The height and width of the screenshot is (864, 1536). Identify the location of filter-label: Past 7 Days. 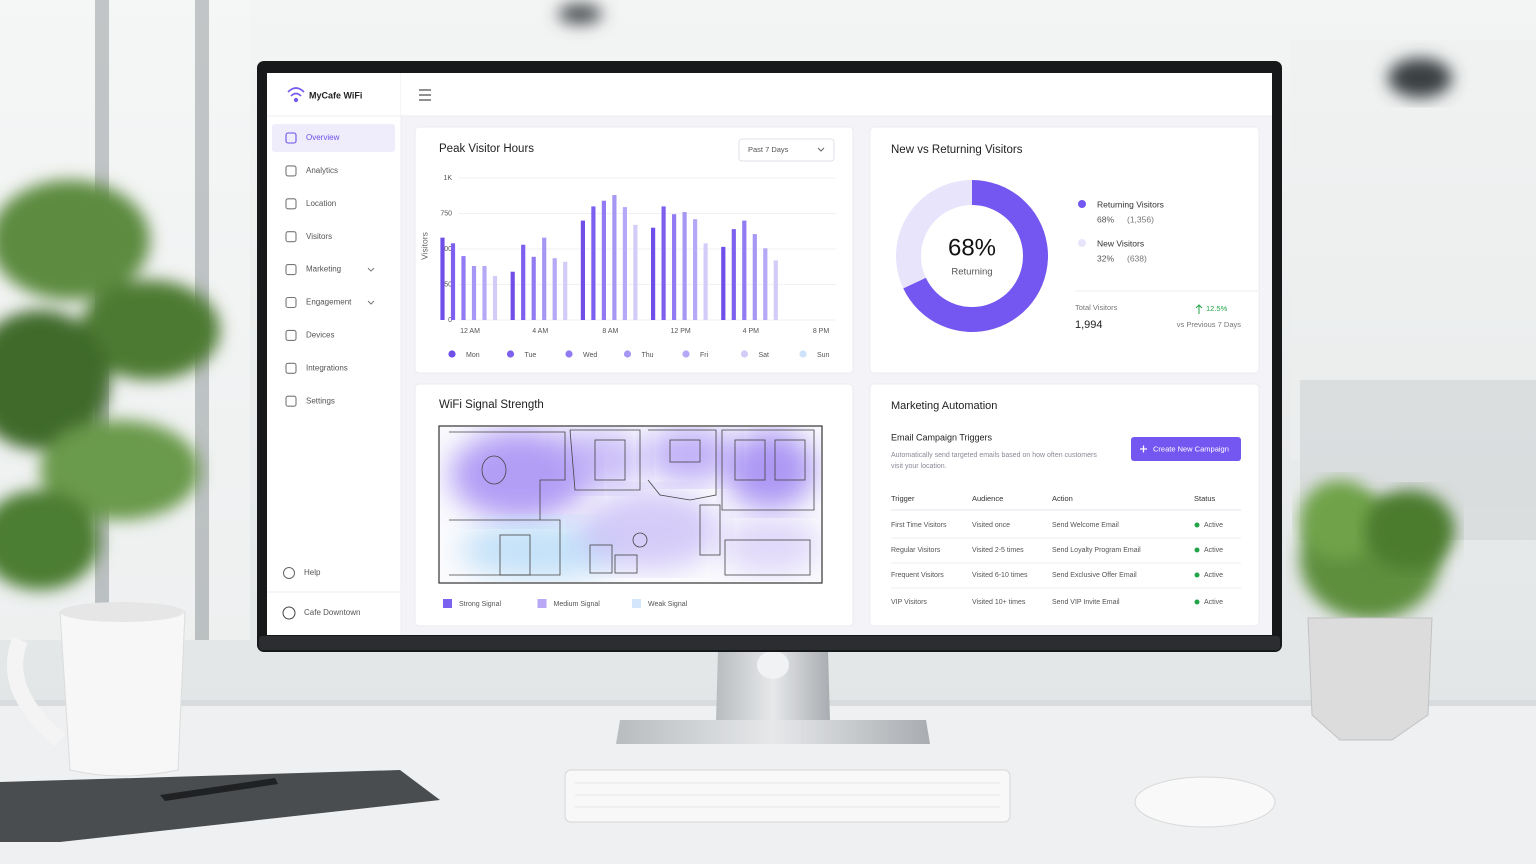
(768, 149).